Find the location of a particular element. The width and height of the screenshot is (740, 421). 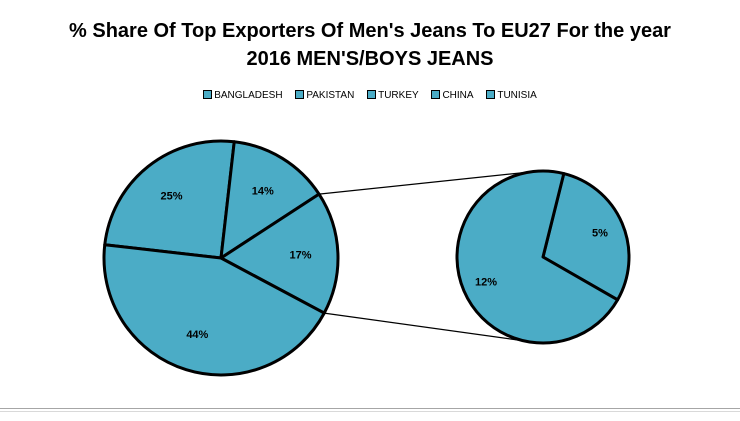

connector-line-top is located at coordinates (425, 183).